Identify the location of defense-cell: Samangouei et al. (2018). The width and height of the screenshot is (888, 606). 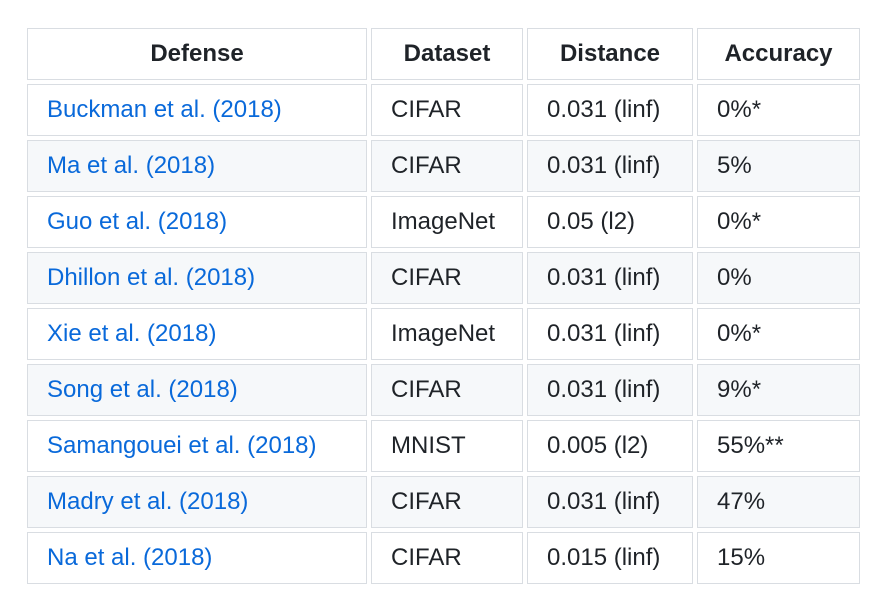
(197, 446).